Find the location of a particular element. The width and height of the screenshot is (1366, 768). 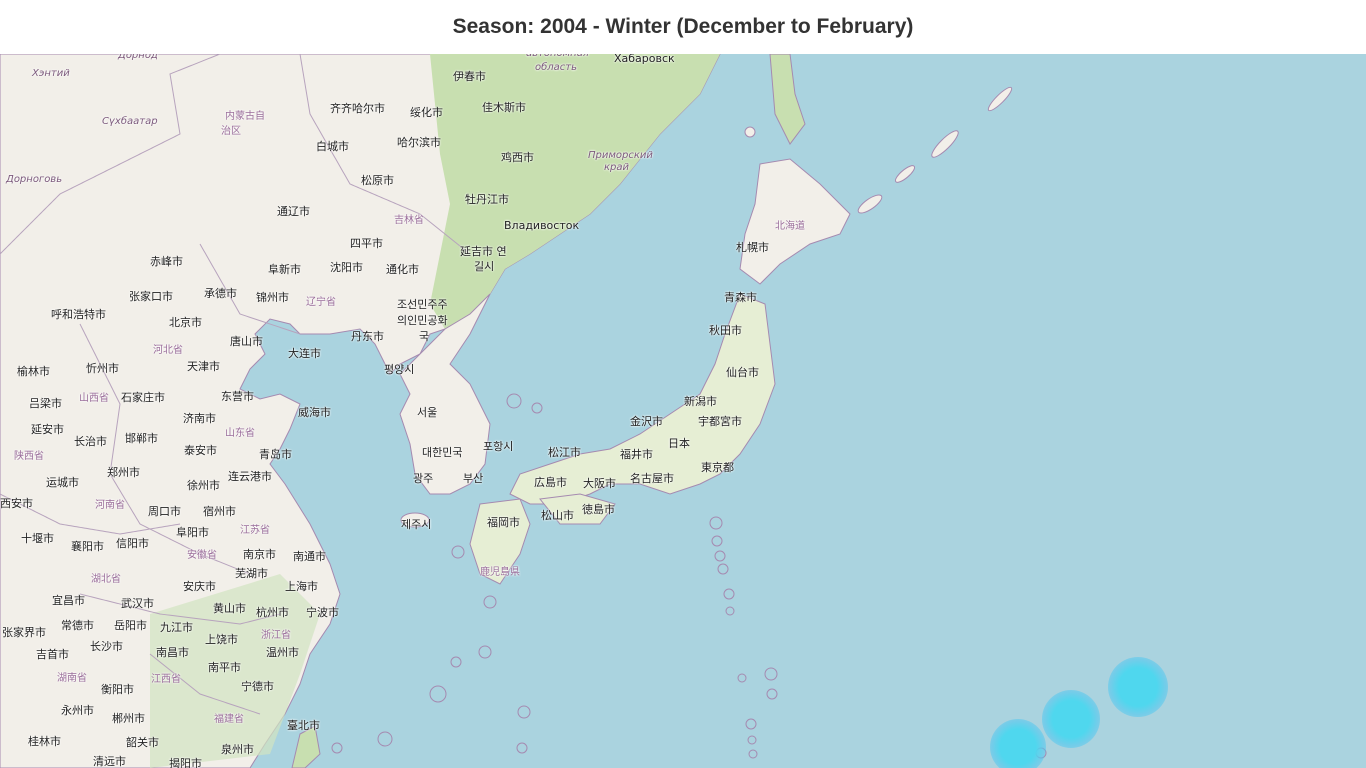

map-label: 牡丹江市 is located at coordinates (487, 199).